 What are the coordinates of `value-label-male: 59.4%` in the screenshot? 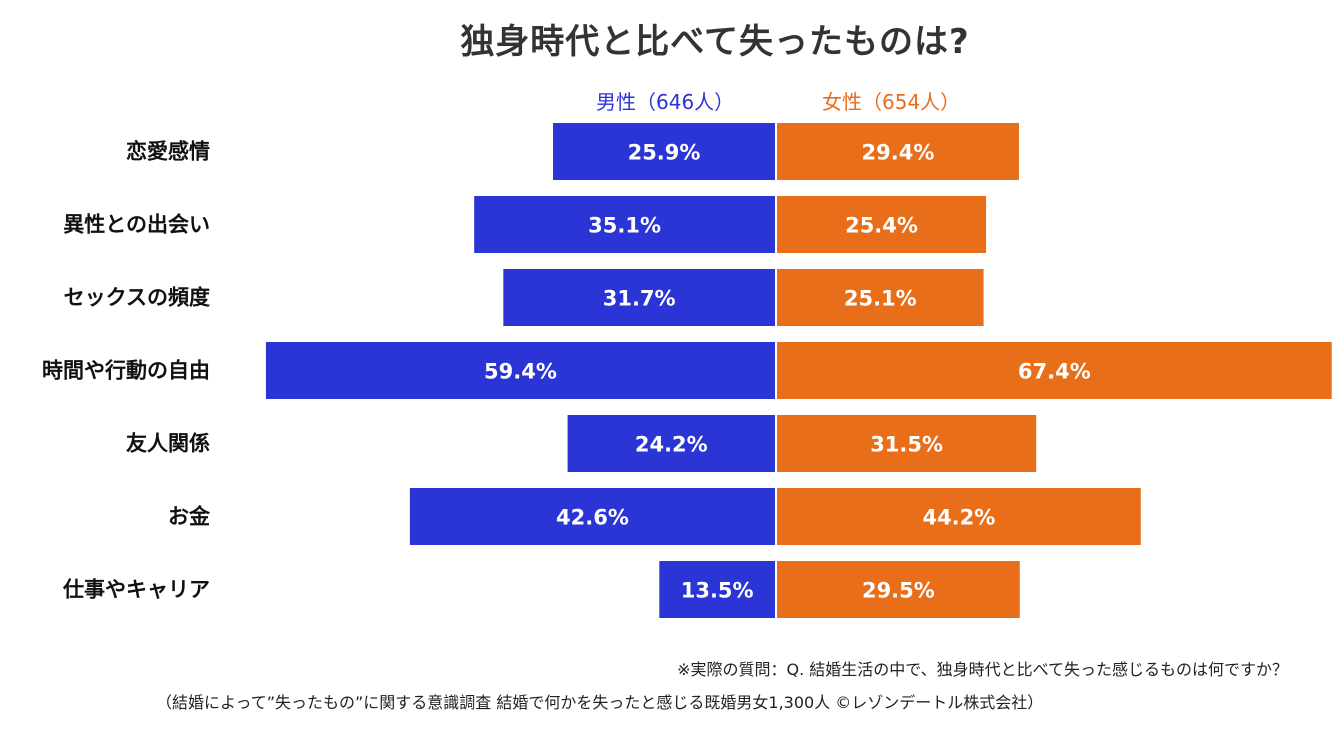 It's located at (520, 372).